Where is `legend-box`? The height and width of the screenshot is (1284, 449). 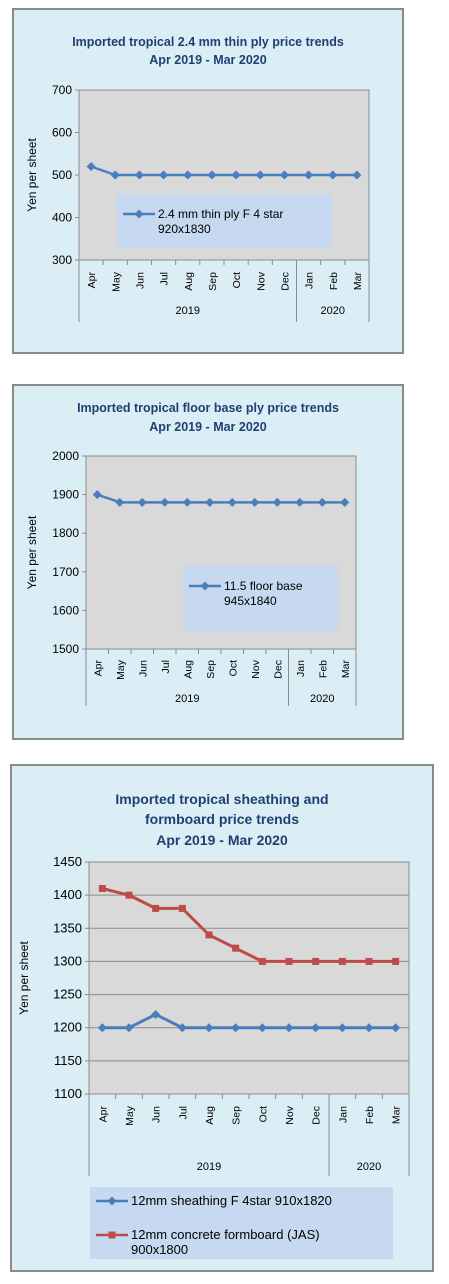
legend-box is located at coordinates (241, 1223).